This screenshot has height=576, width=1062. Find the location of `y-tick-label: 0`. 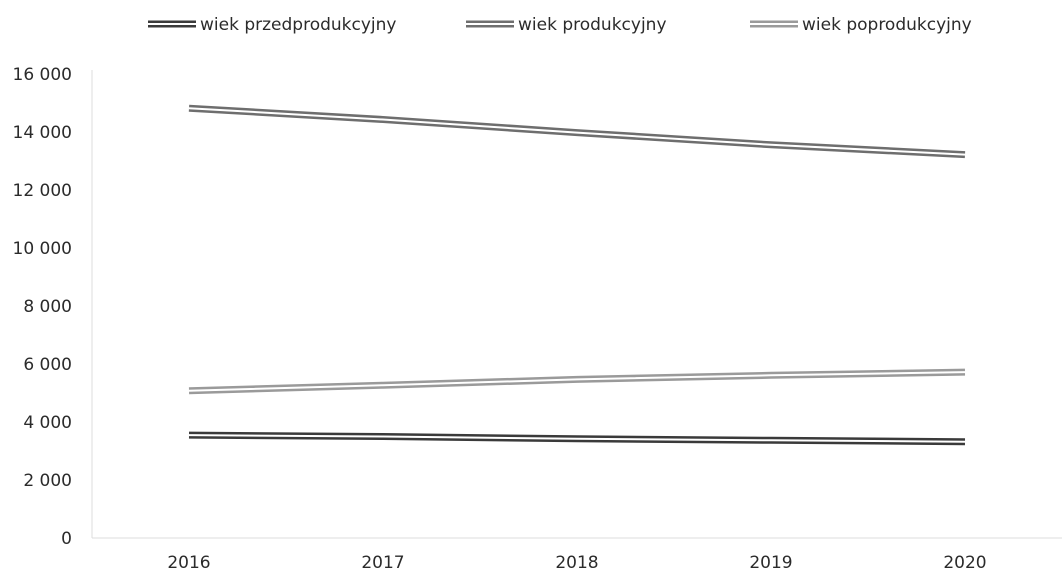

y-tick-label: 0 is located at coordinates (66, 539).